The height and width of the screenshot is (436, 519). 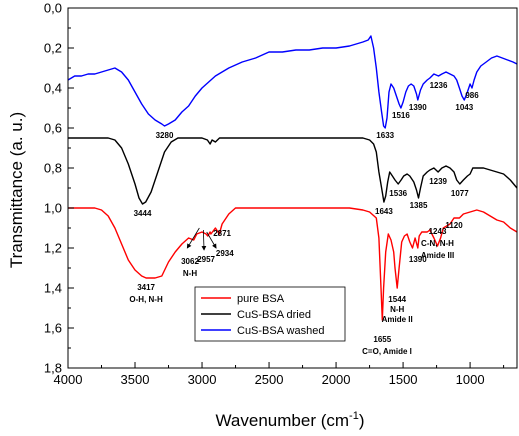 I want to click on peak-label-27: C-N, N-H, so click(x=437, y=243).